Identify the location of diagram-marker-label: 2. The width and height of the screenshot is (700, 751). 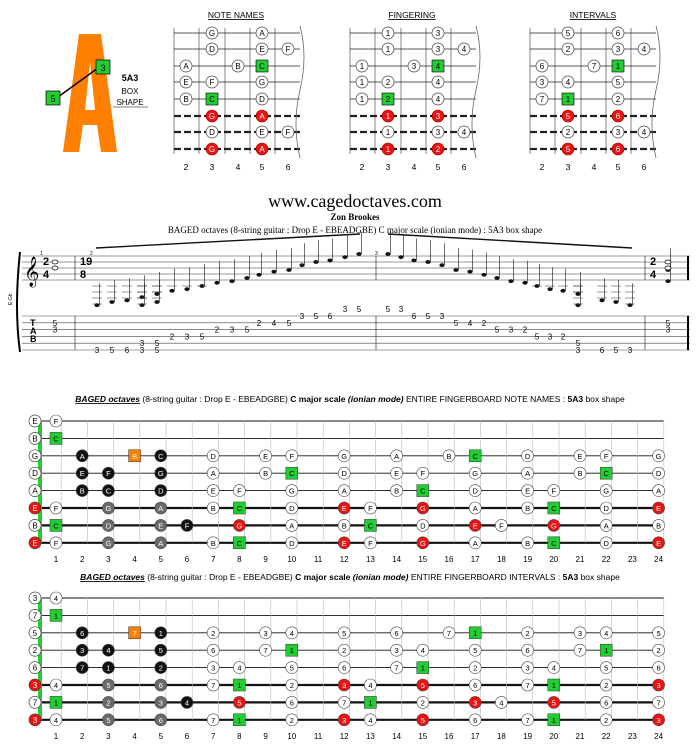
(388, 82).